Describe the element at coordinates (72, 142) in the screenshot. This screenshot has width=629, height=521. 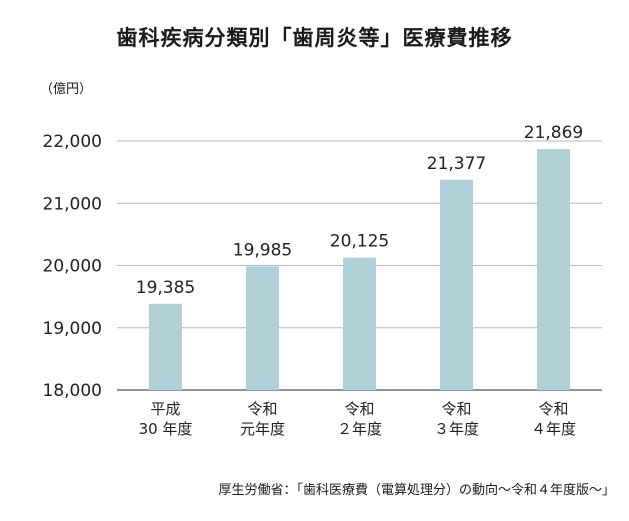
I see `y-tick-label: 22,000` at that location.